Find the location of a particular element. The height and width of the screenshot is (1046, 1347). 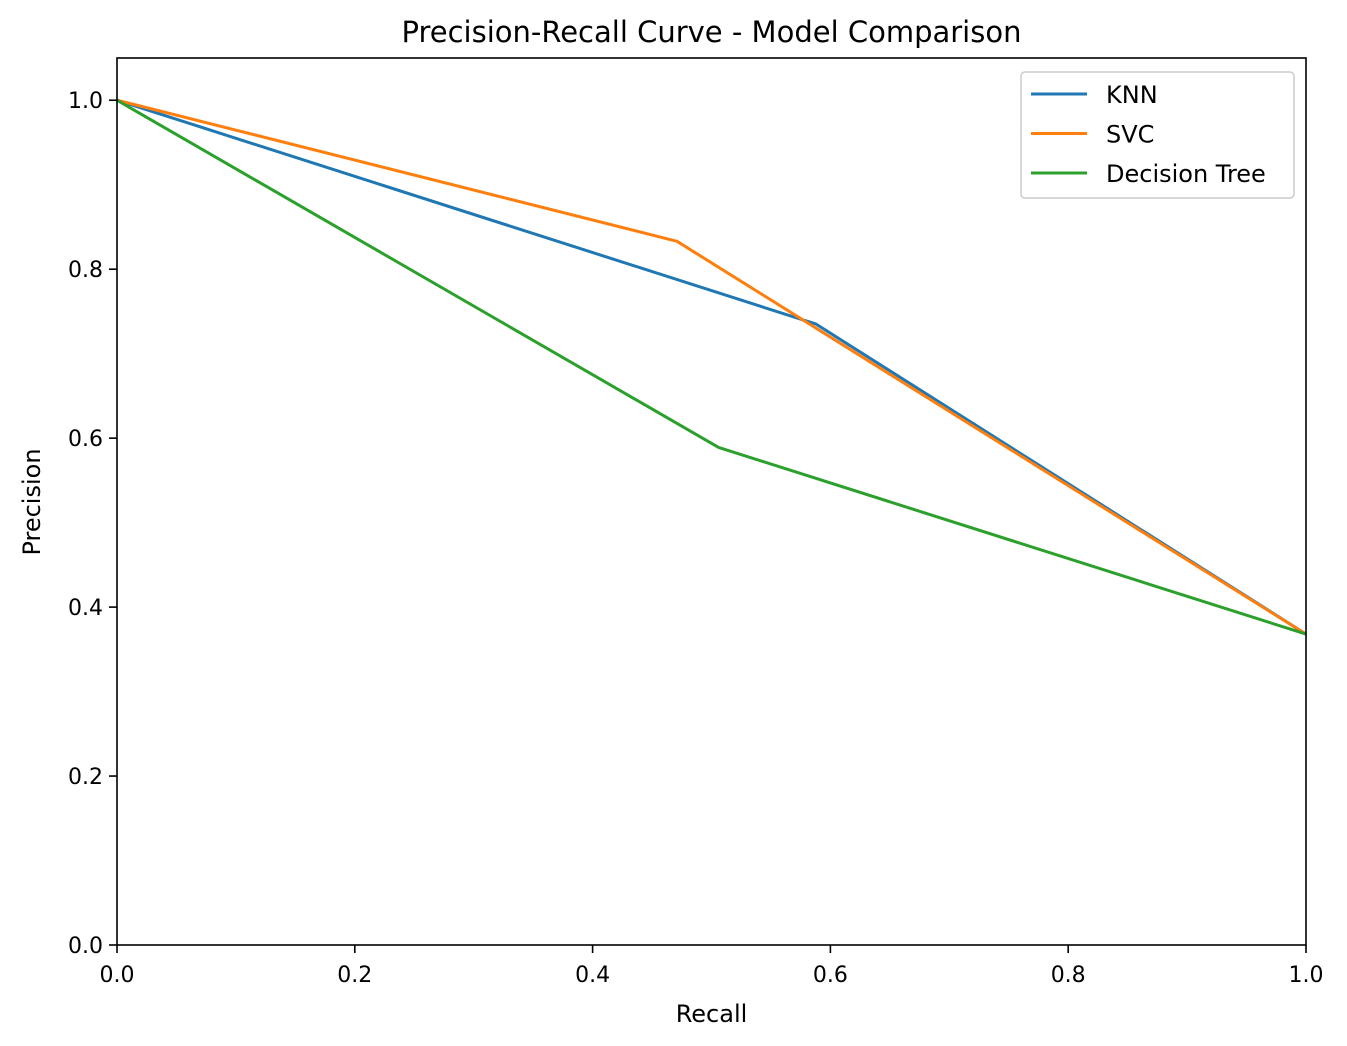

y-tick-label: 1.0 is located at coordinates (85, 101).